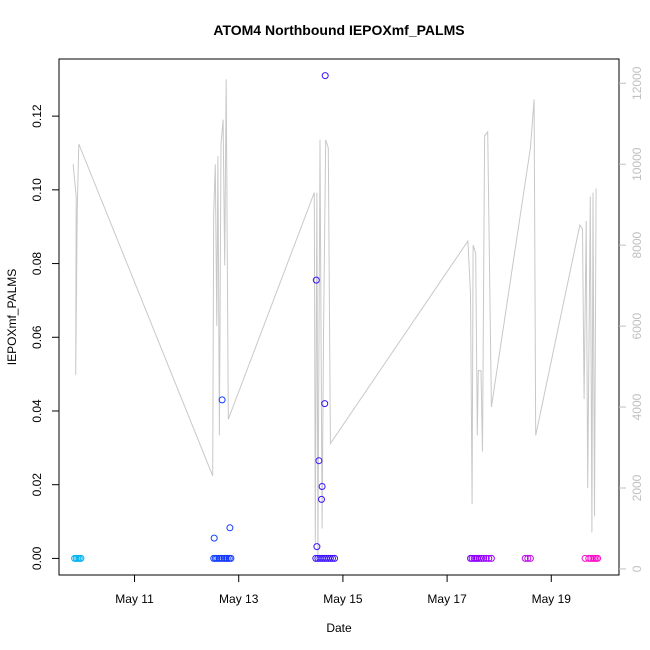 Image resolution: width=650 pixels, height=650 pixels. What do you see at coordinates (552, 599) in the screenshot?
I see `x-tick-label: May 19` at bounding box center [552, 599].